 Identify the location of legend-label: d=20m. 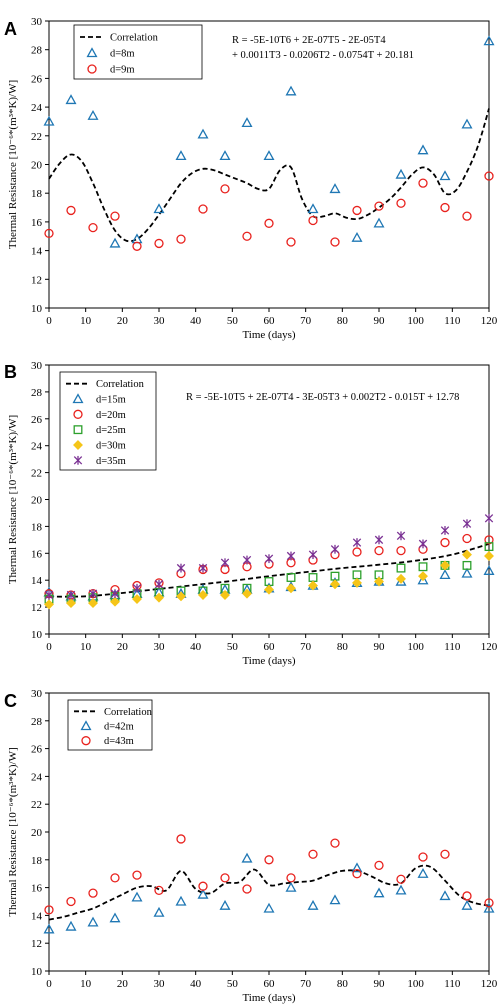
(111, 415).